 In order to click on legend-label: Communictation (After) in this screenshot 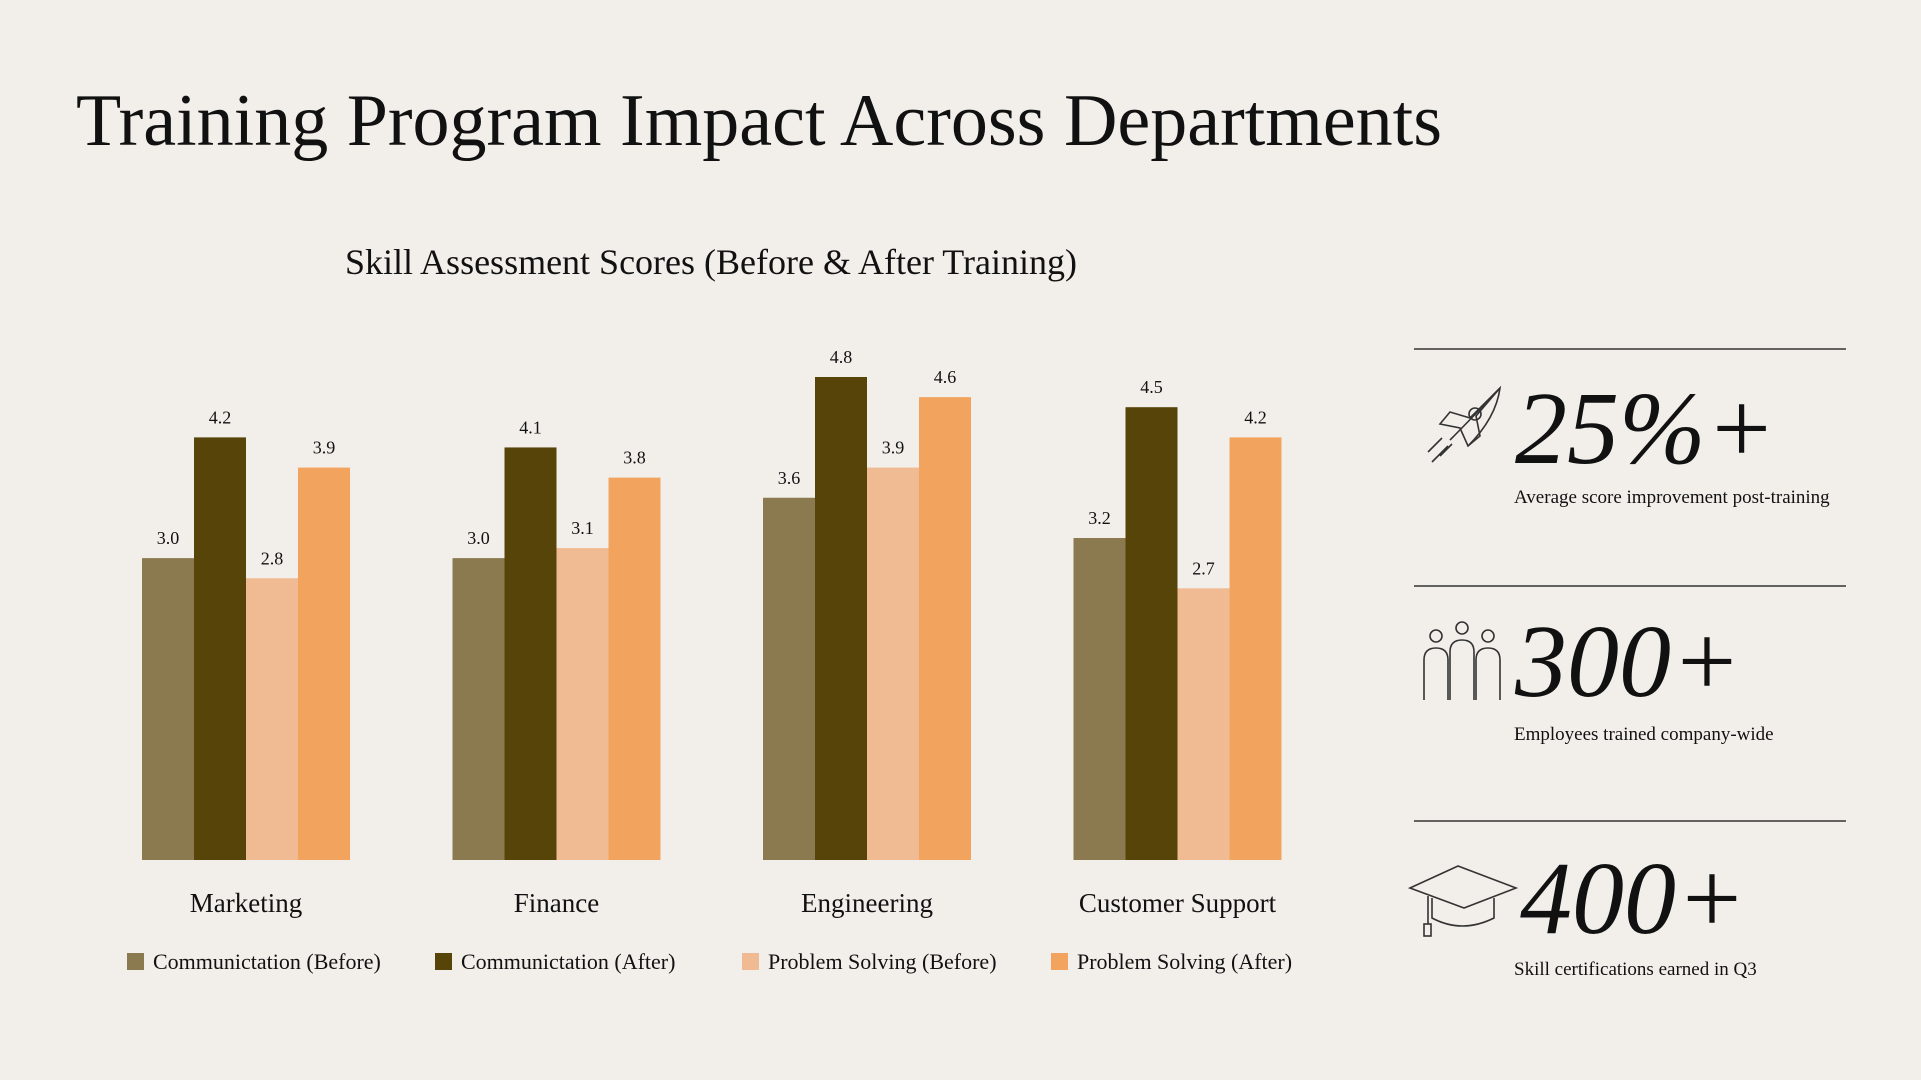, I will do `click(568, 961)`.